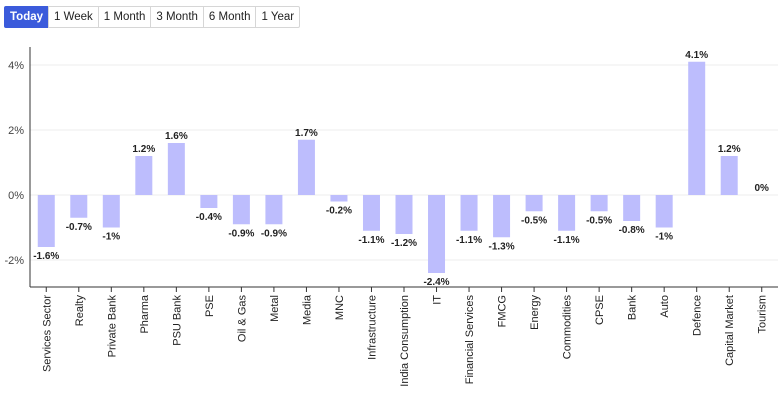 The image size is (784, 401). I want to click on x-tick-label: Auto, so click(665, 306).